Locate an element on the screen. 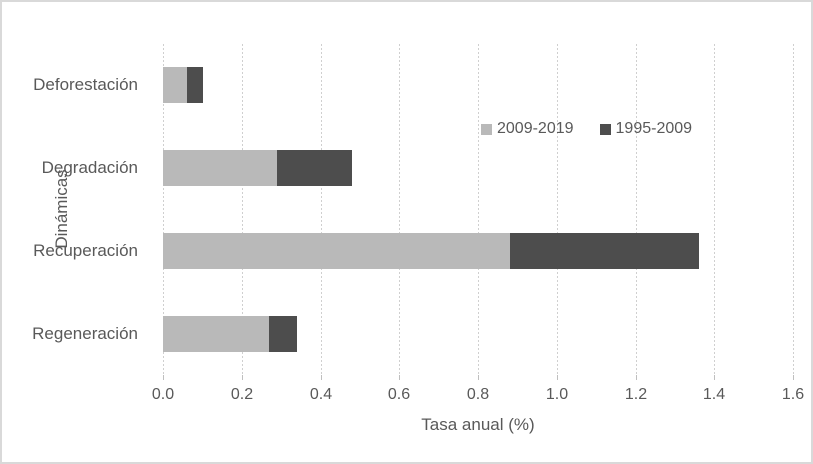 This screenshot has height=464, width=813. x-tick-label: 0.8 is located at coordinates (478, 394).